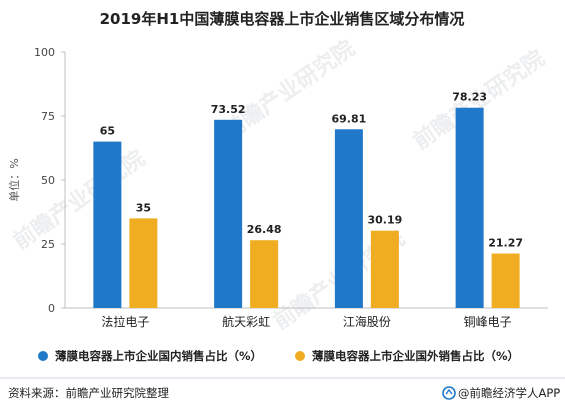 Image resolution: width=565 pixels, height=410 pixels. I want to click on y-tick-label: 50, so click(48, 180).